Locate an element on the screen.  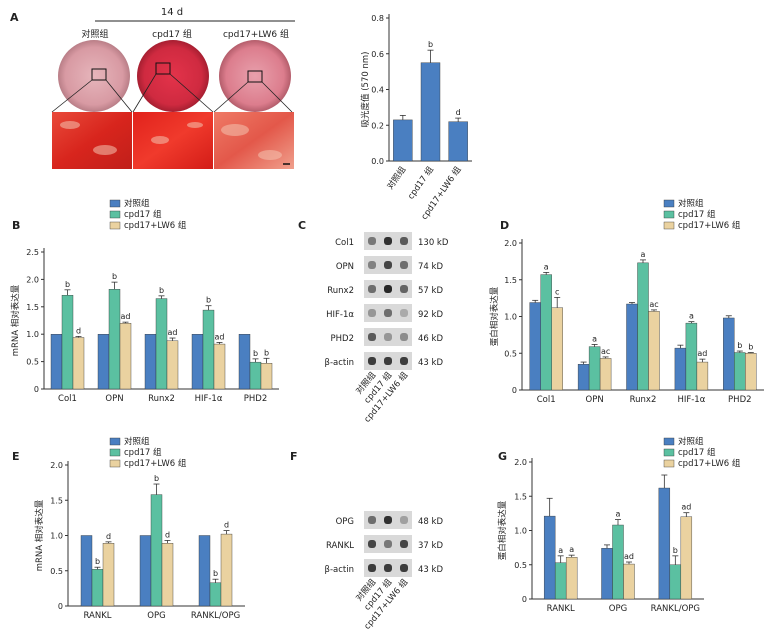
blot-size-label: 74 kD is located at coordinates (430, 267).